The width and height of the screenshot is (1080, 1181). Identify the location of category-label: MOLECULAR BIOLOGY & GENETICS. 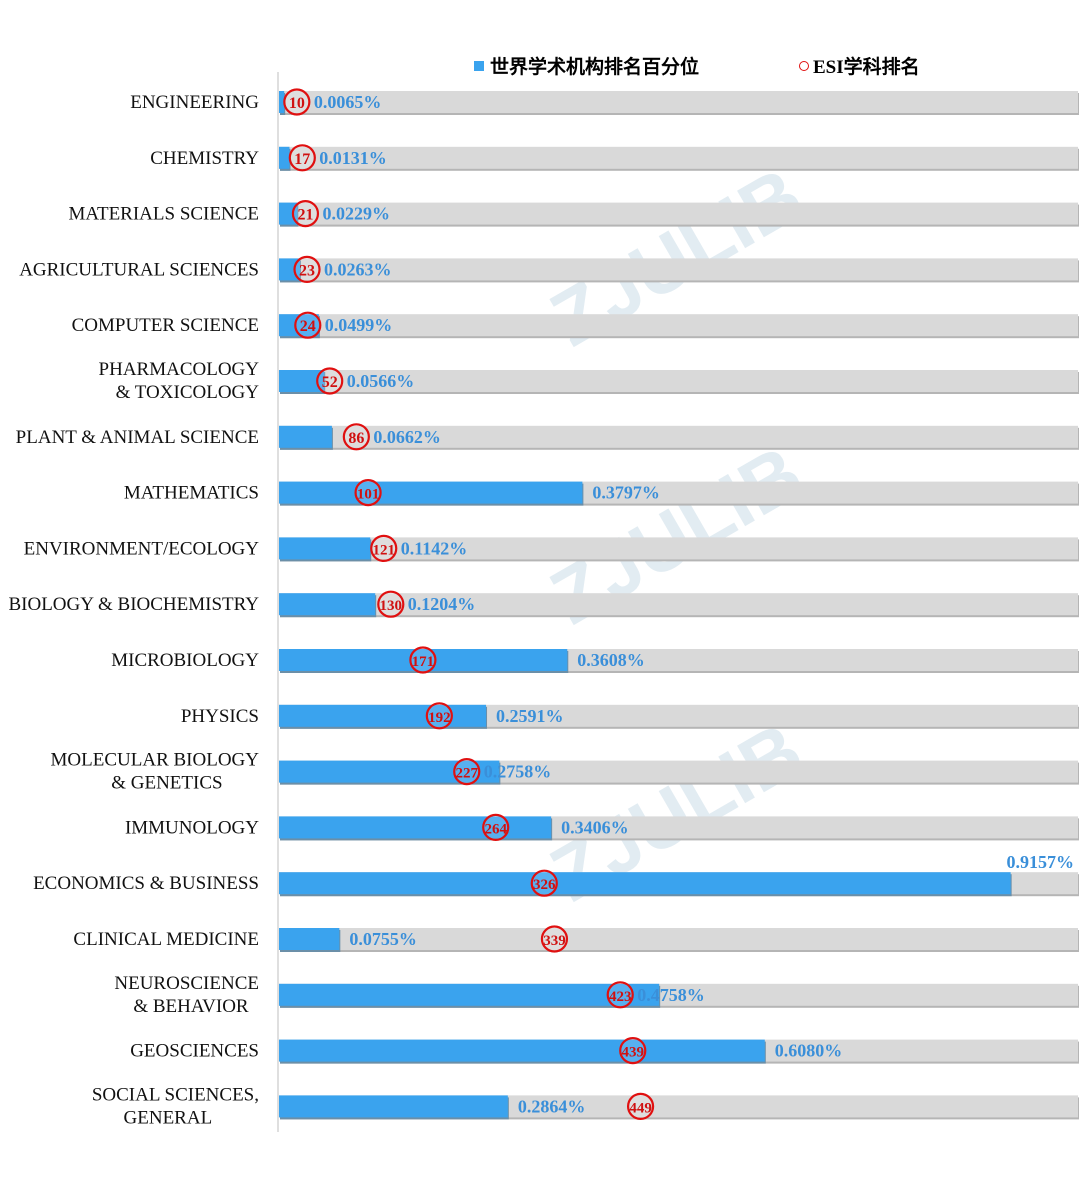
(155, 772).